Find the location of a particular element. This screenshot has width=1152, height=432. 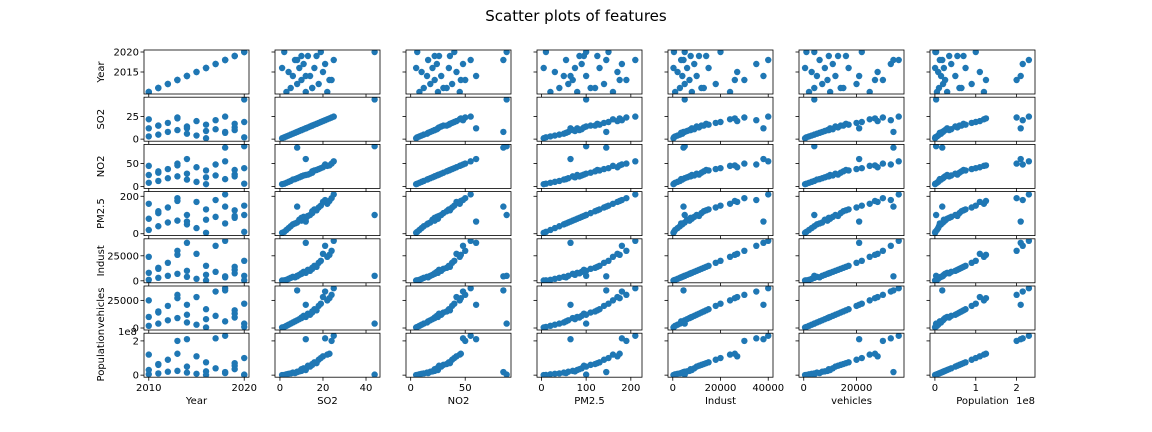

y-tick-label: 0 is located at coordinates (136, 140).